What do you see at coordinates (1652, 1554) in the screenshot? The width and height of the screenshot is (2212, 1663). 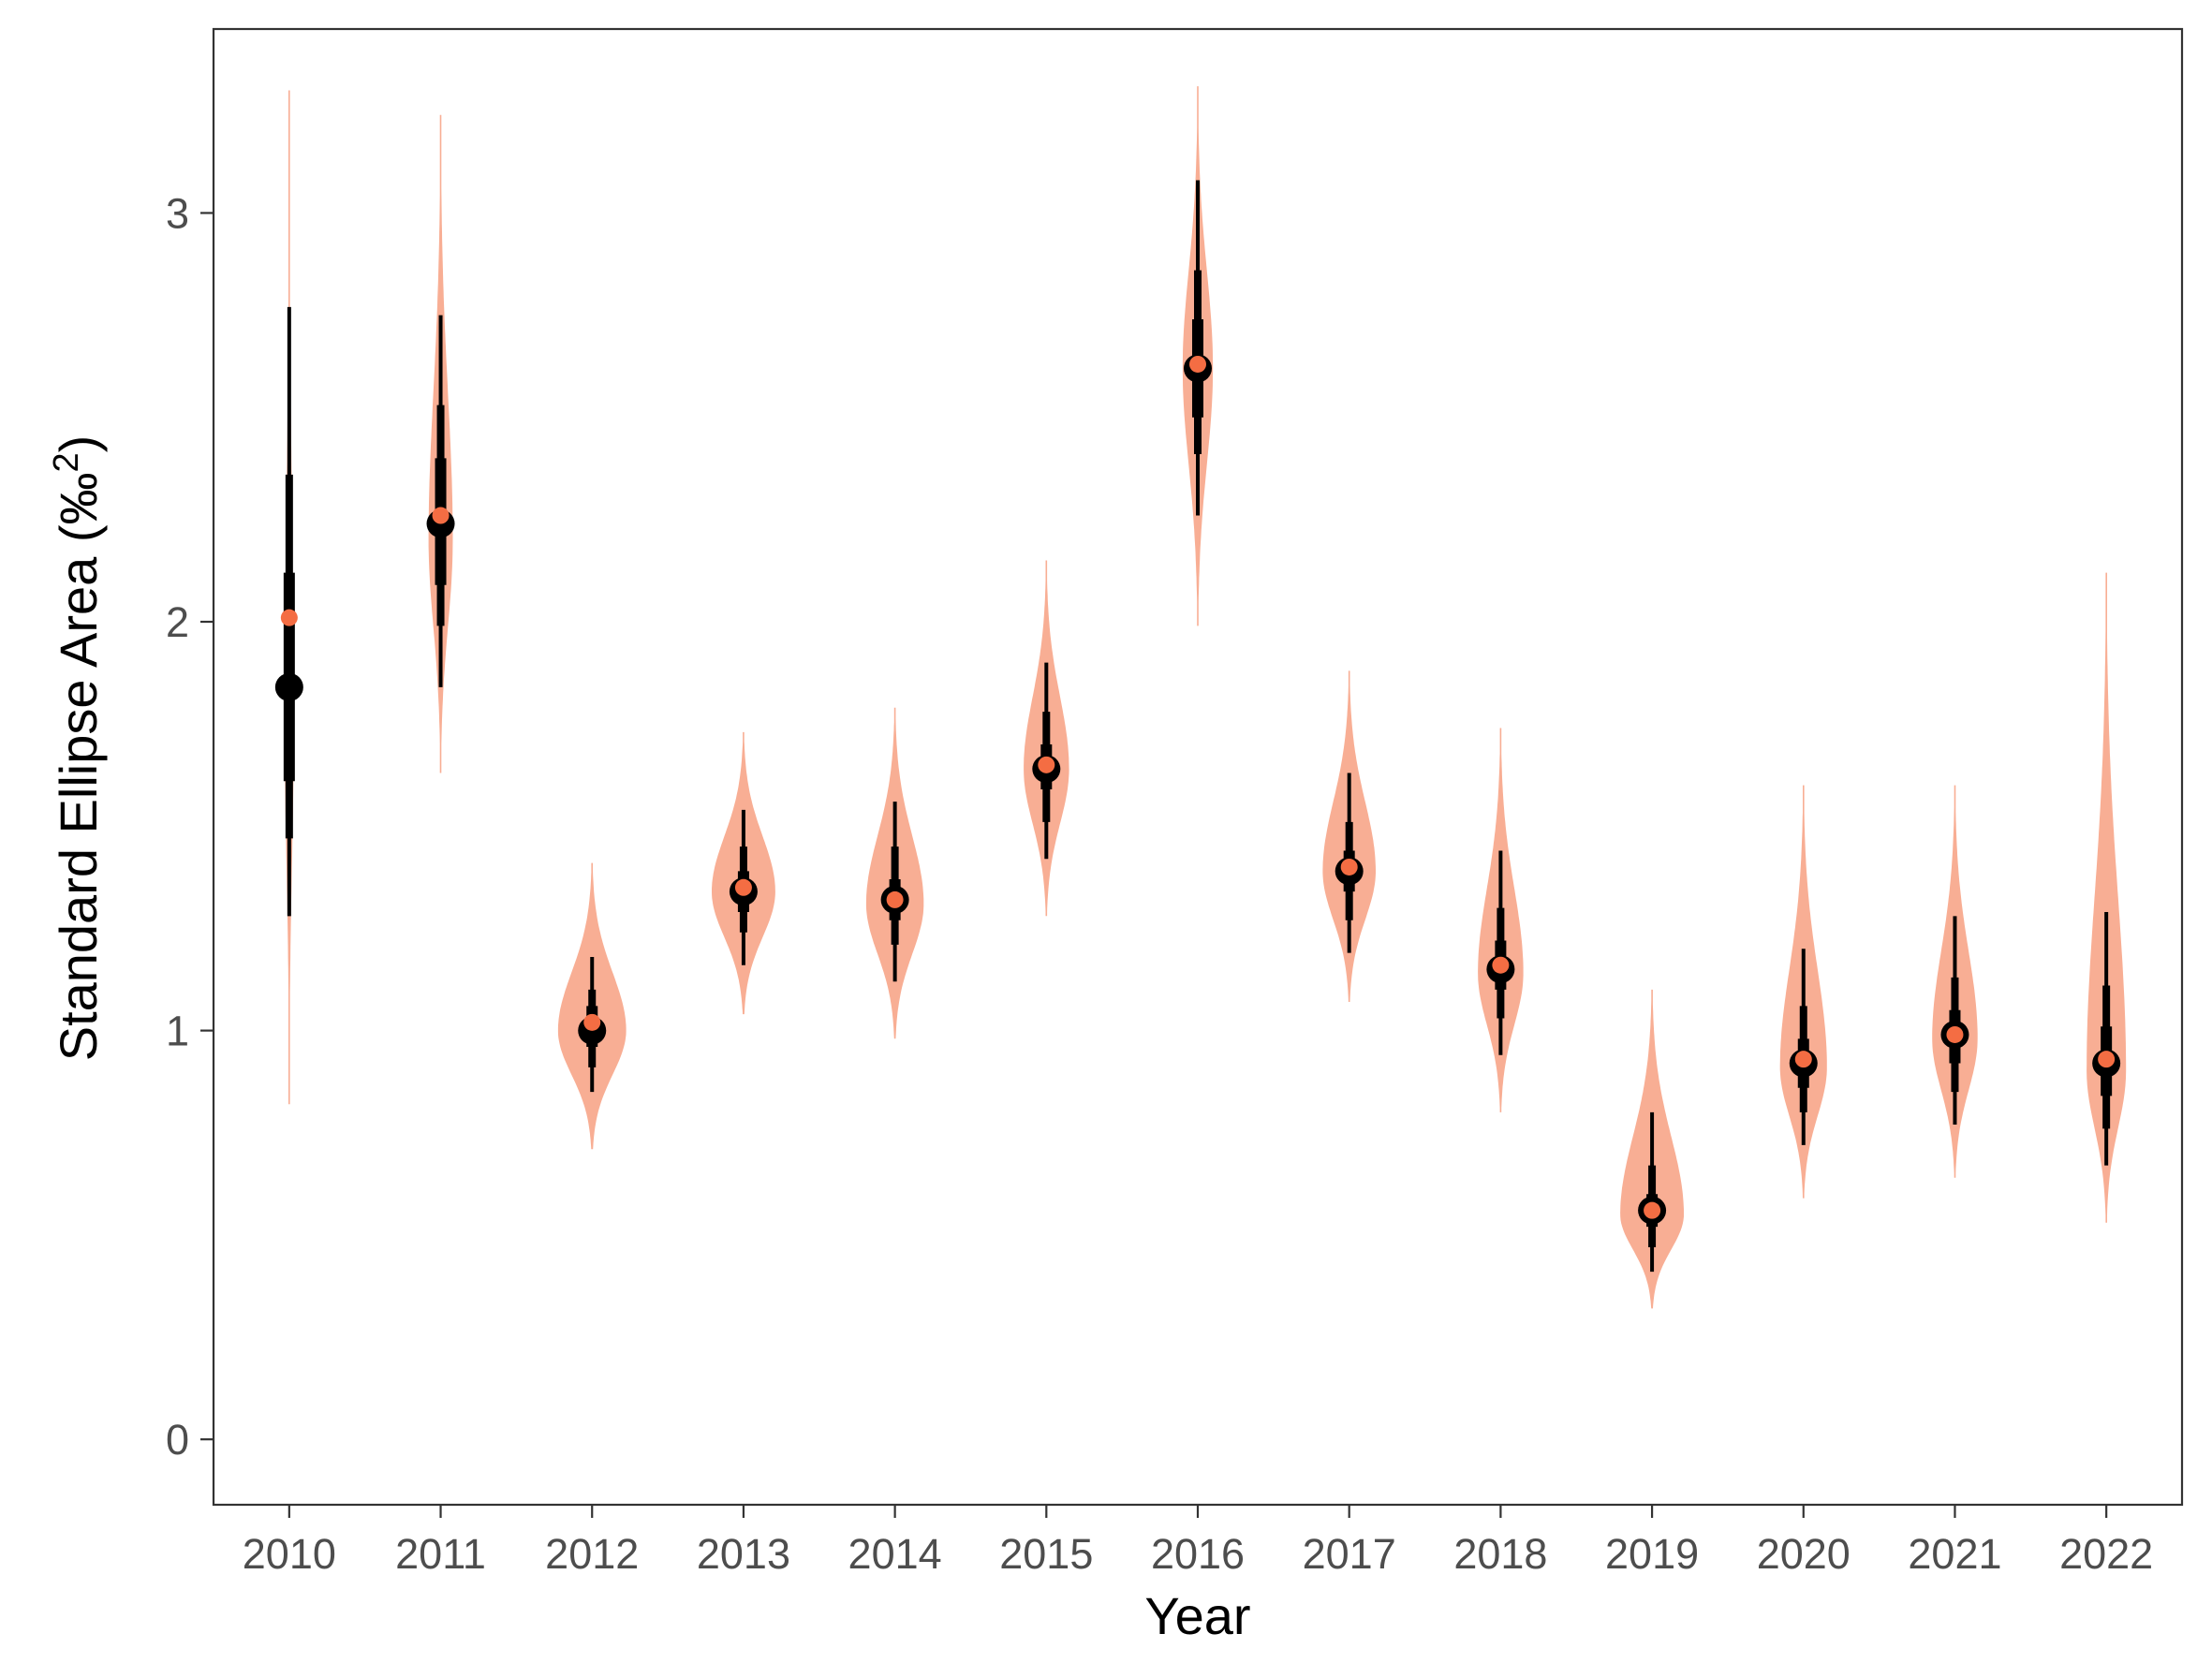 I see `x-tick-label-2019: 2019` at bounding box center [1652, 1554].